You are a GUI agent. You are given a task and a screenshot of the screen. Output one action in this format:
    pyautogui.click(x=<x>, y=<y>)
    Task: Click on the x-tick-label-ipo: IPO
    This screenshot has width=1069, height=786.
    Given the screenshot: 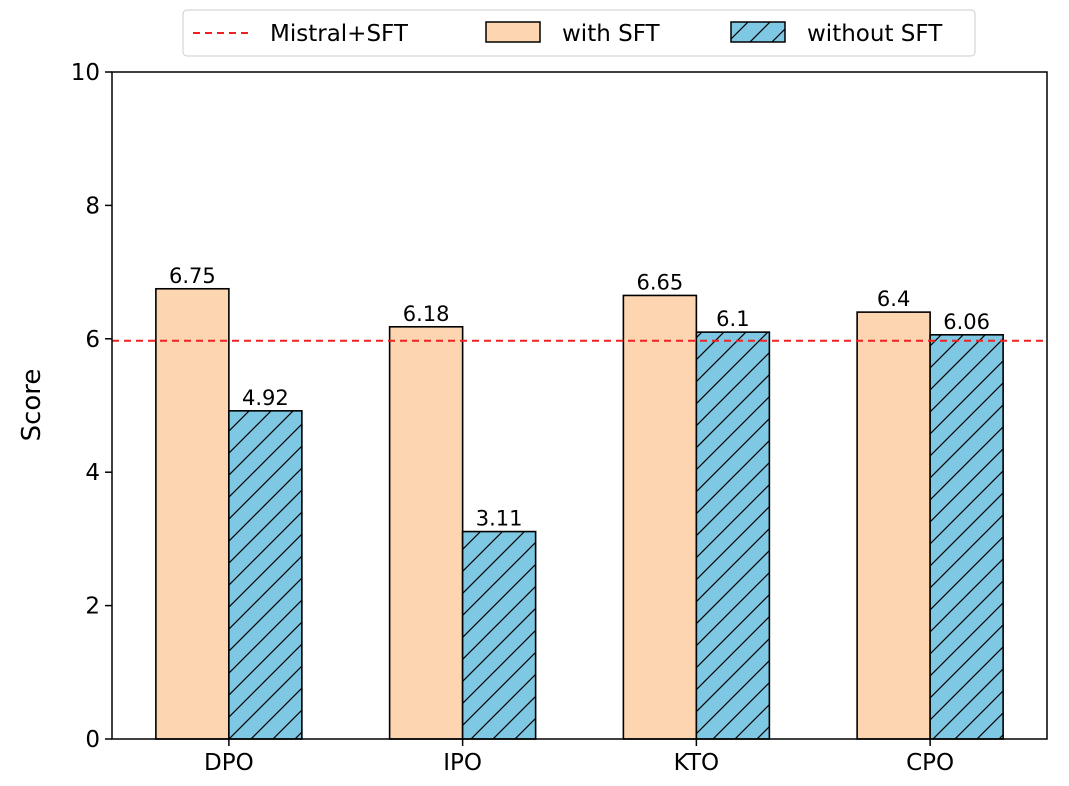 What is the action you would take?
    pyautogui.click(x=462, y=763)
    